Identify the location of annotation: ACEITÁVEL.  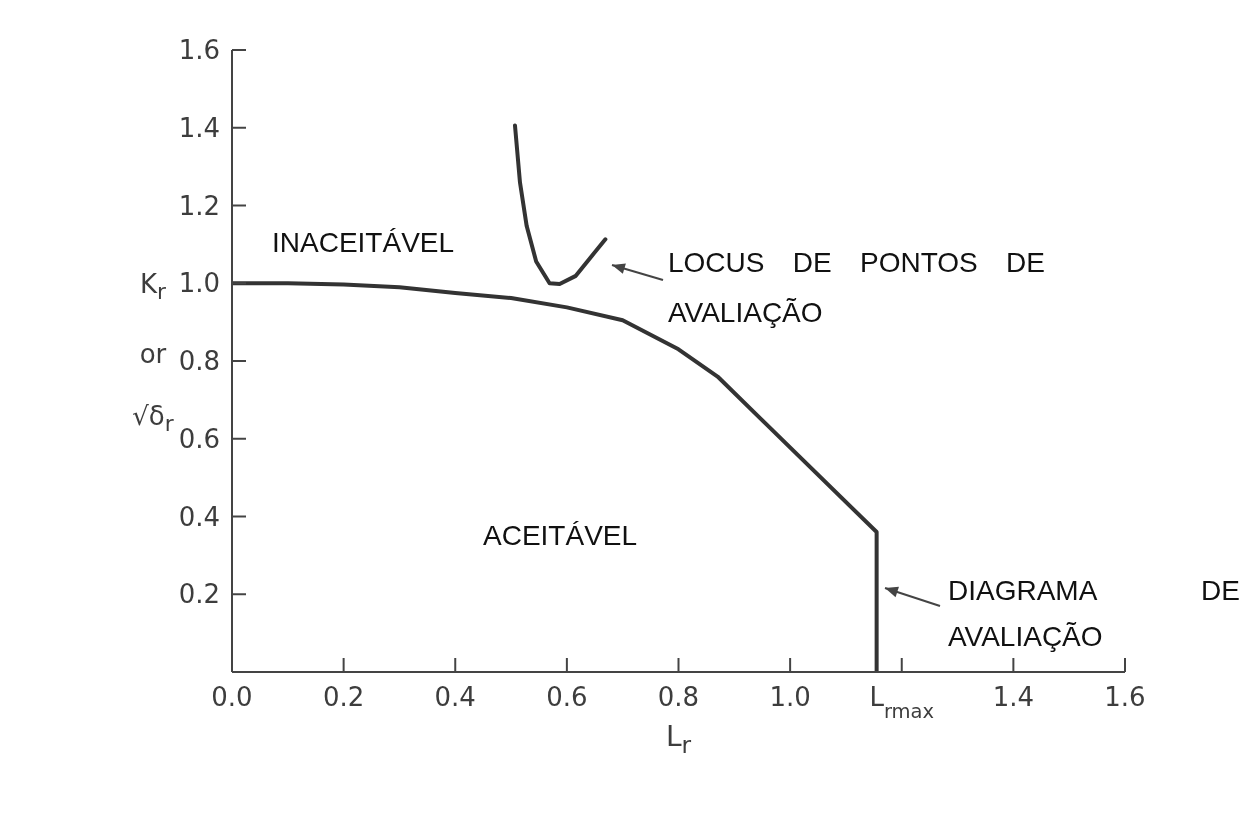
(561, 536).